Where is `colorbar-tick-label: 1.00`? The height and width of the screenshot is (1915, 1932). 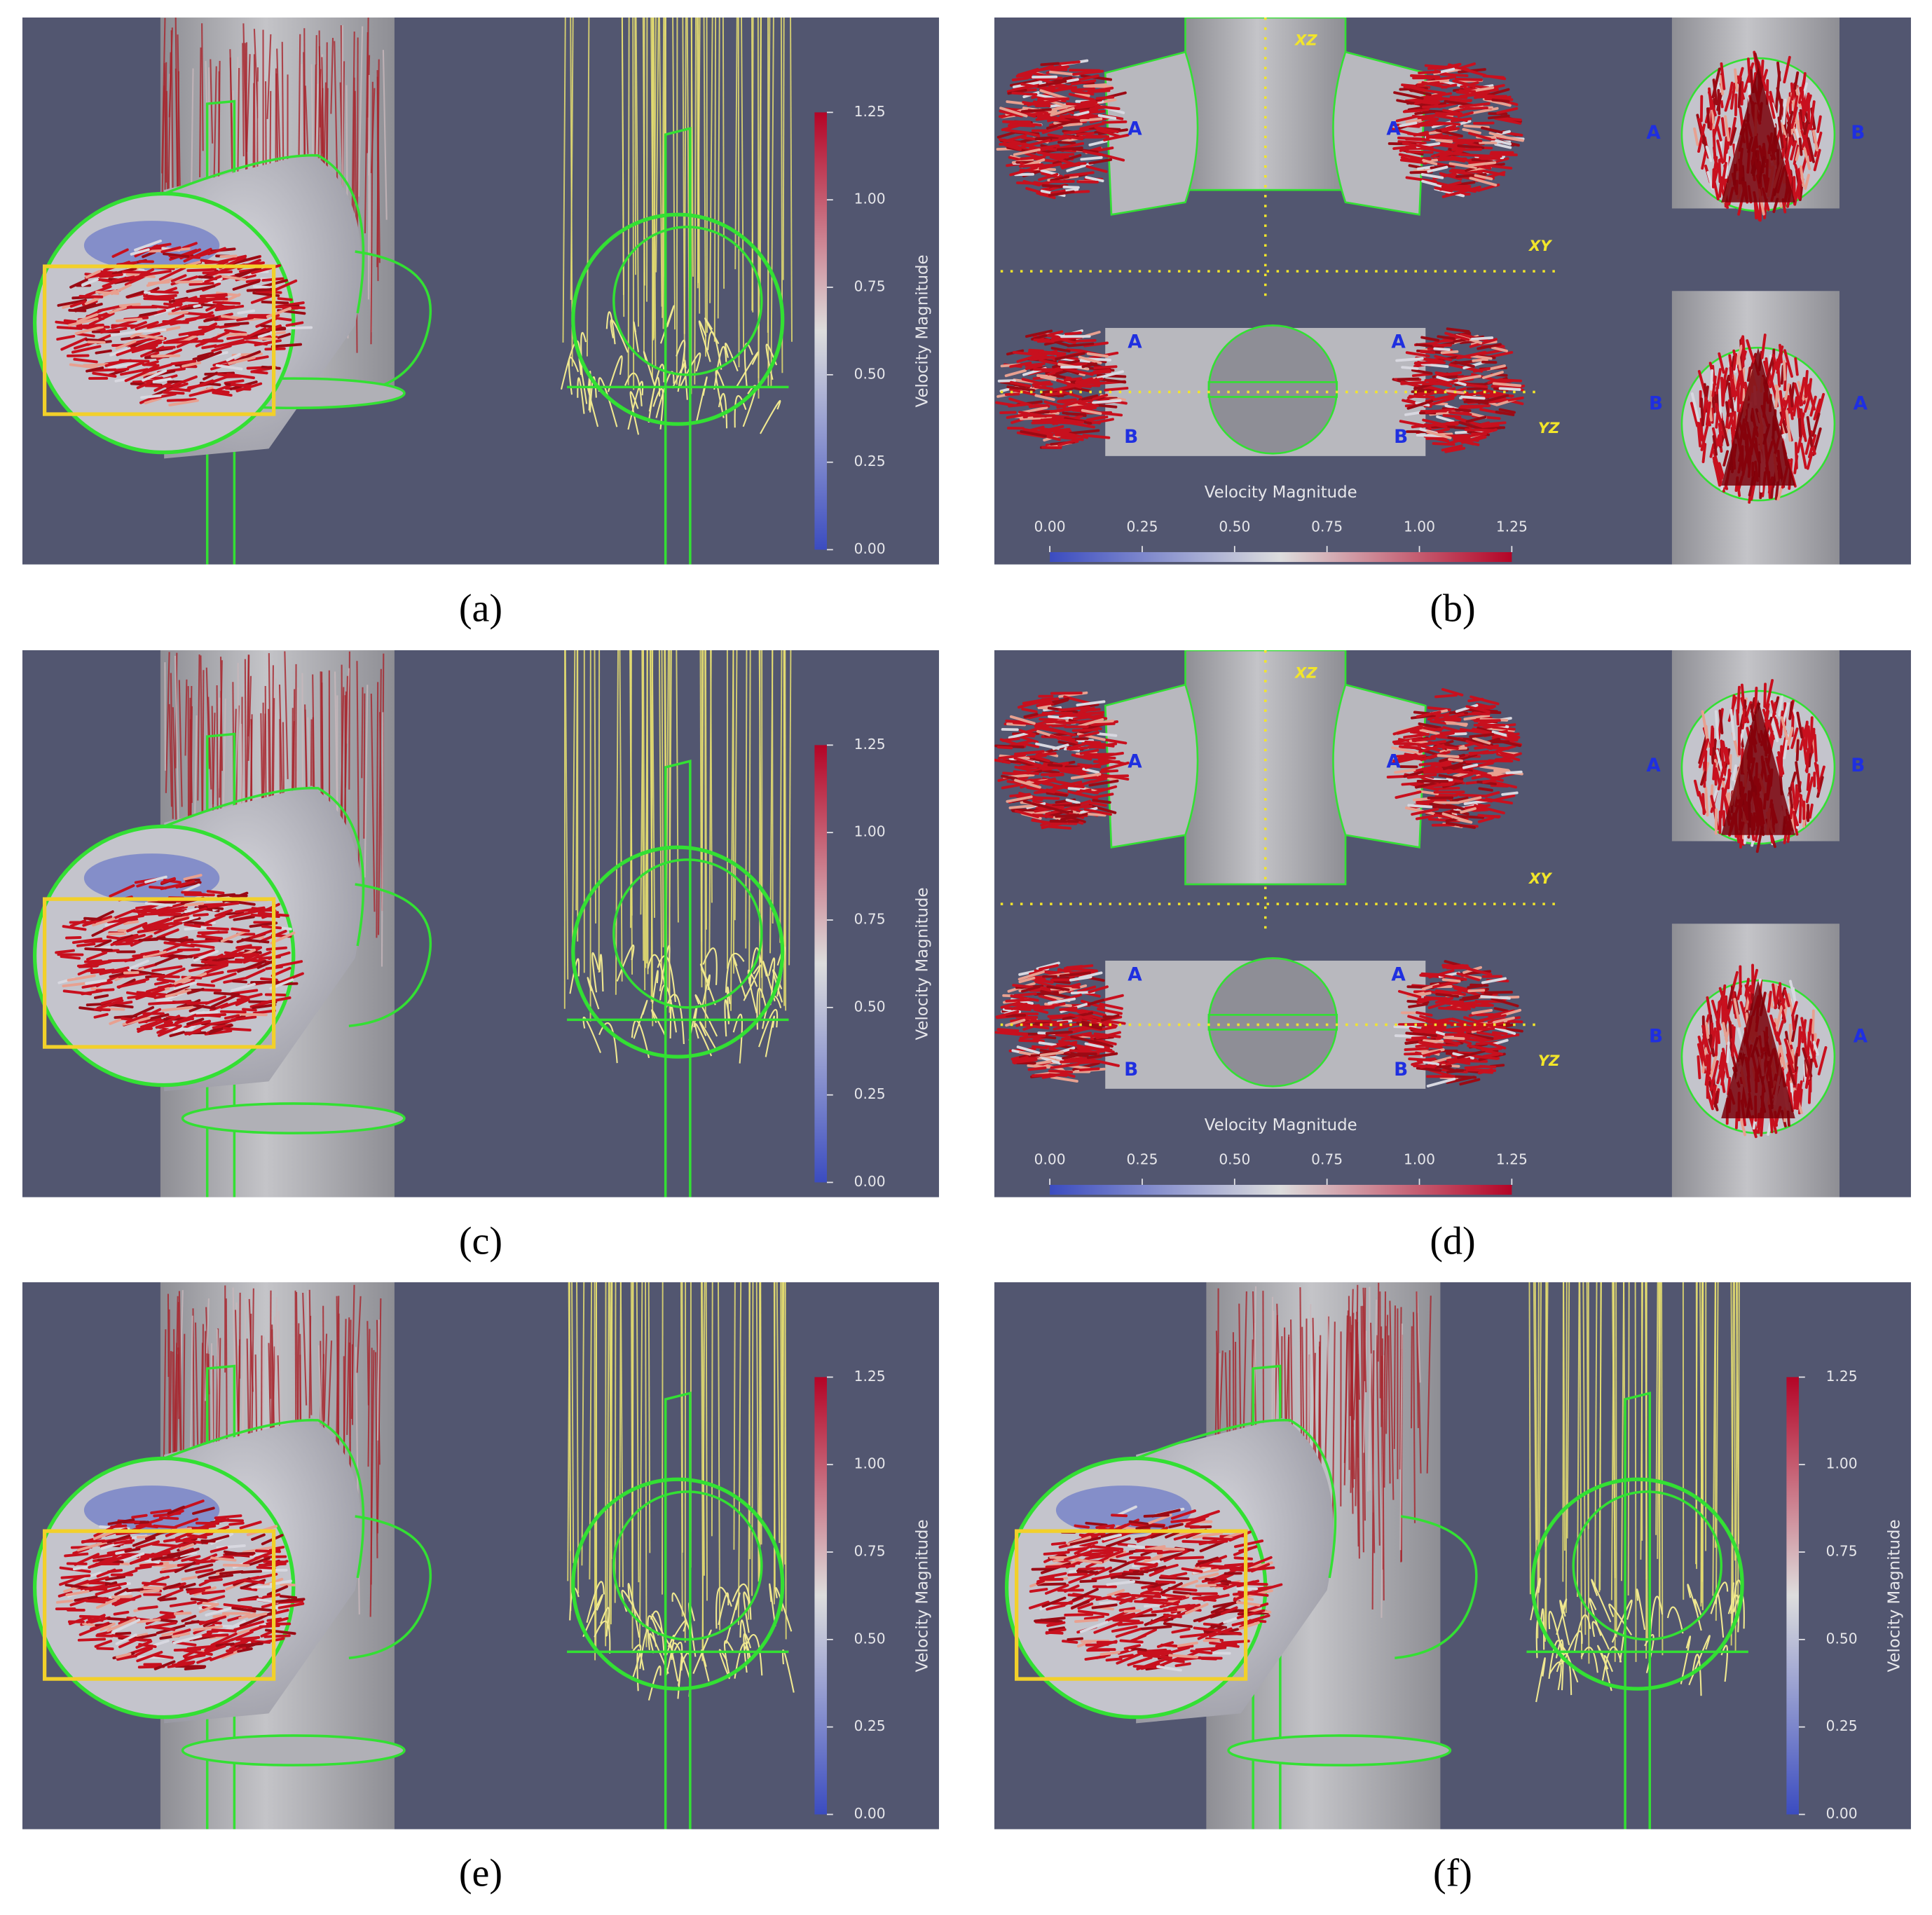 colorbar-tick-label: 1.00 is located at coordinates (870, 1464).